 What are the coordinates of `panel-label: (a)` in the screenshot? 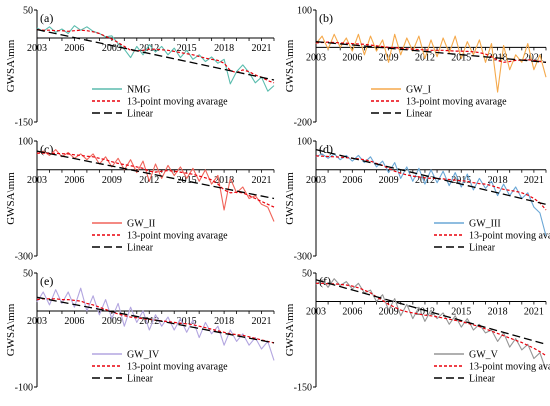 It's located at (46, 18).